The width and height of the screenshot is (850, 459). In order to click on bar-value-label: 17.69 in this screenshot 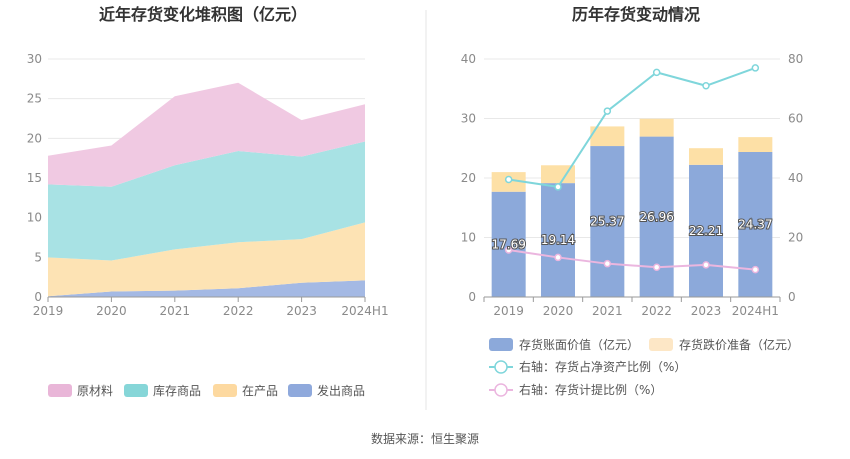, I will do `click(508, 244)`.